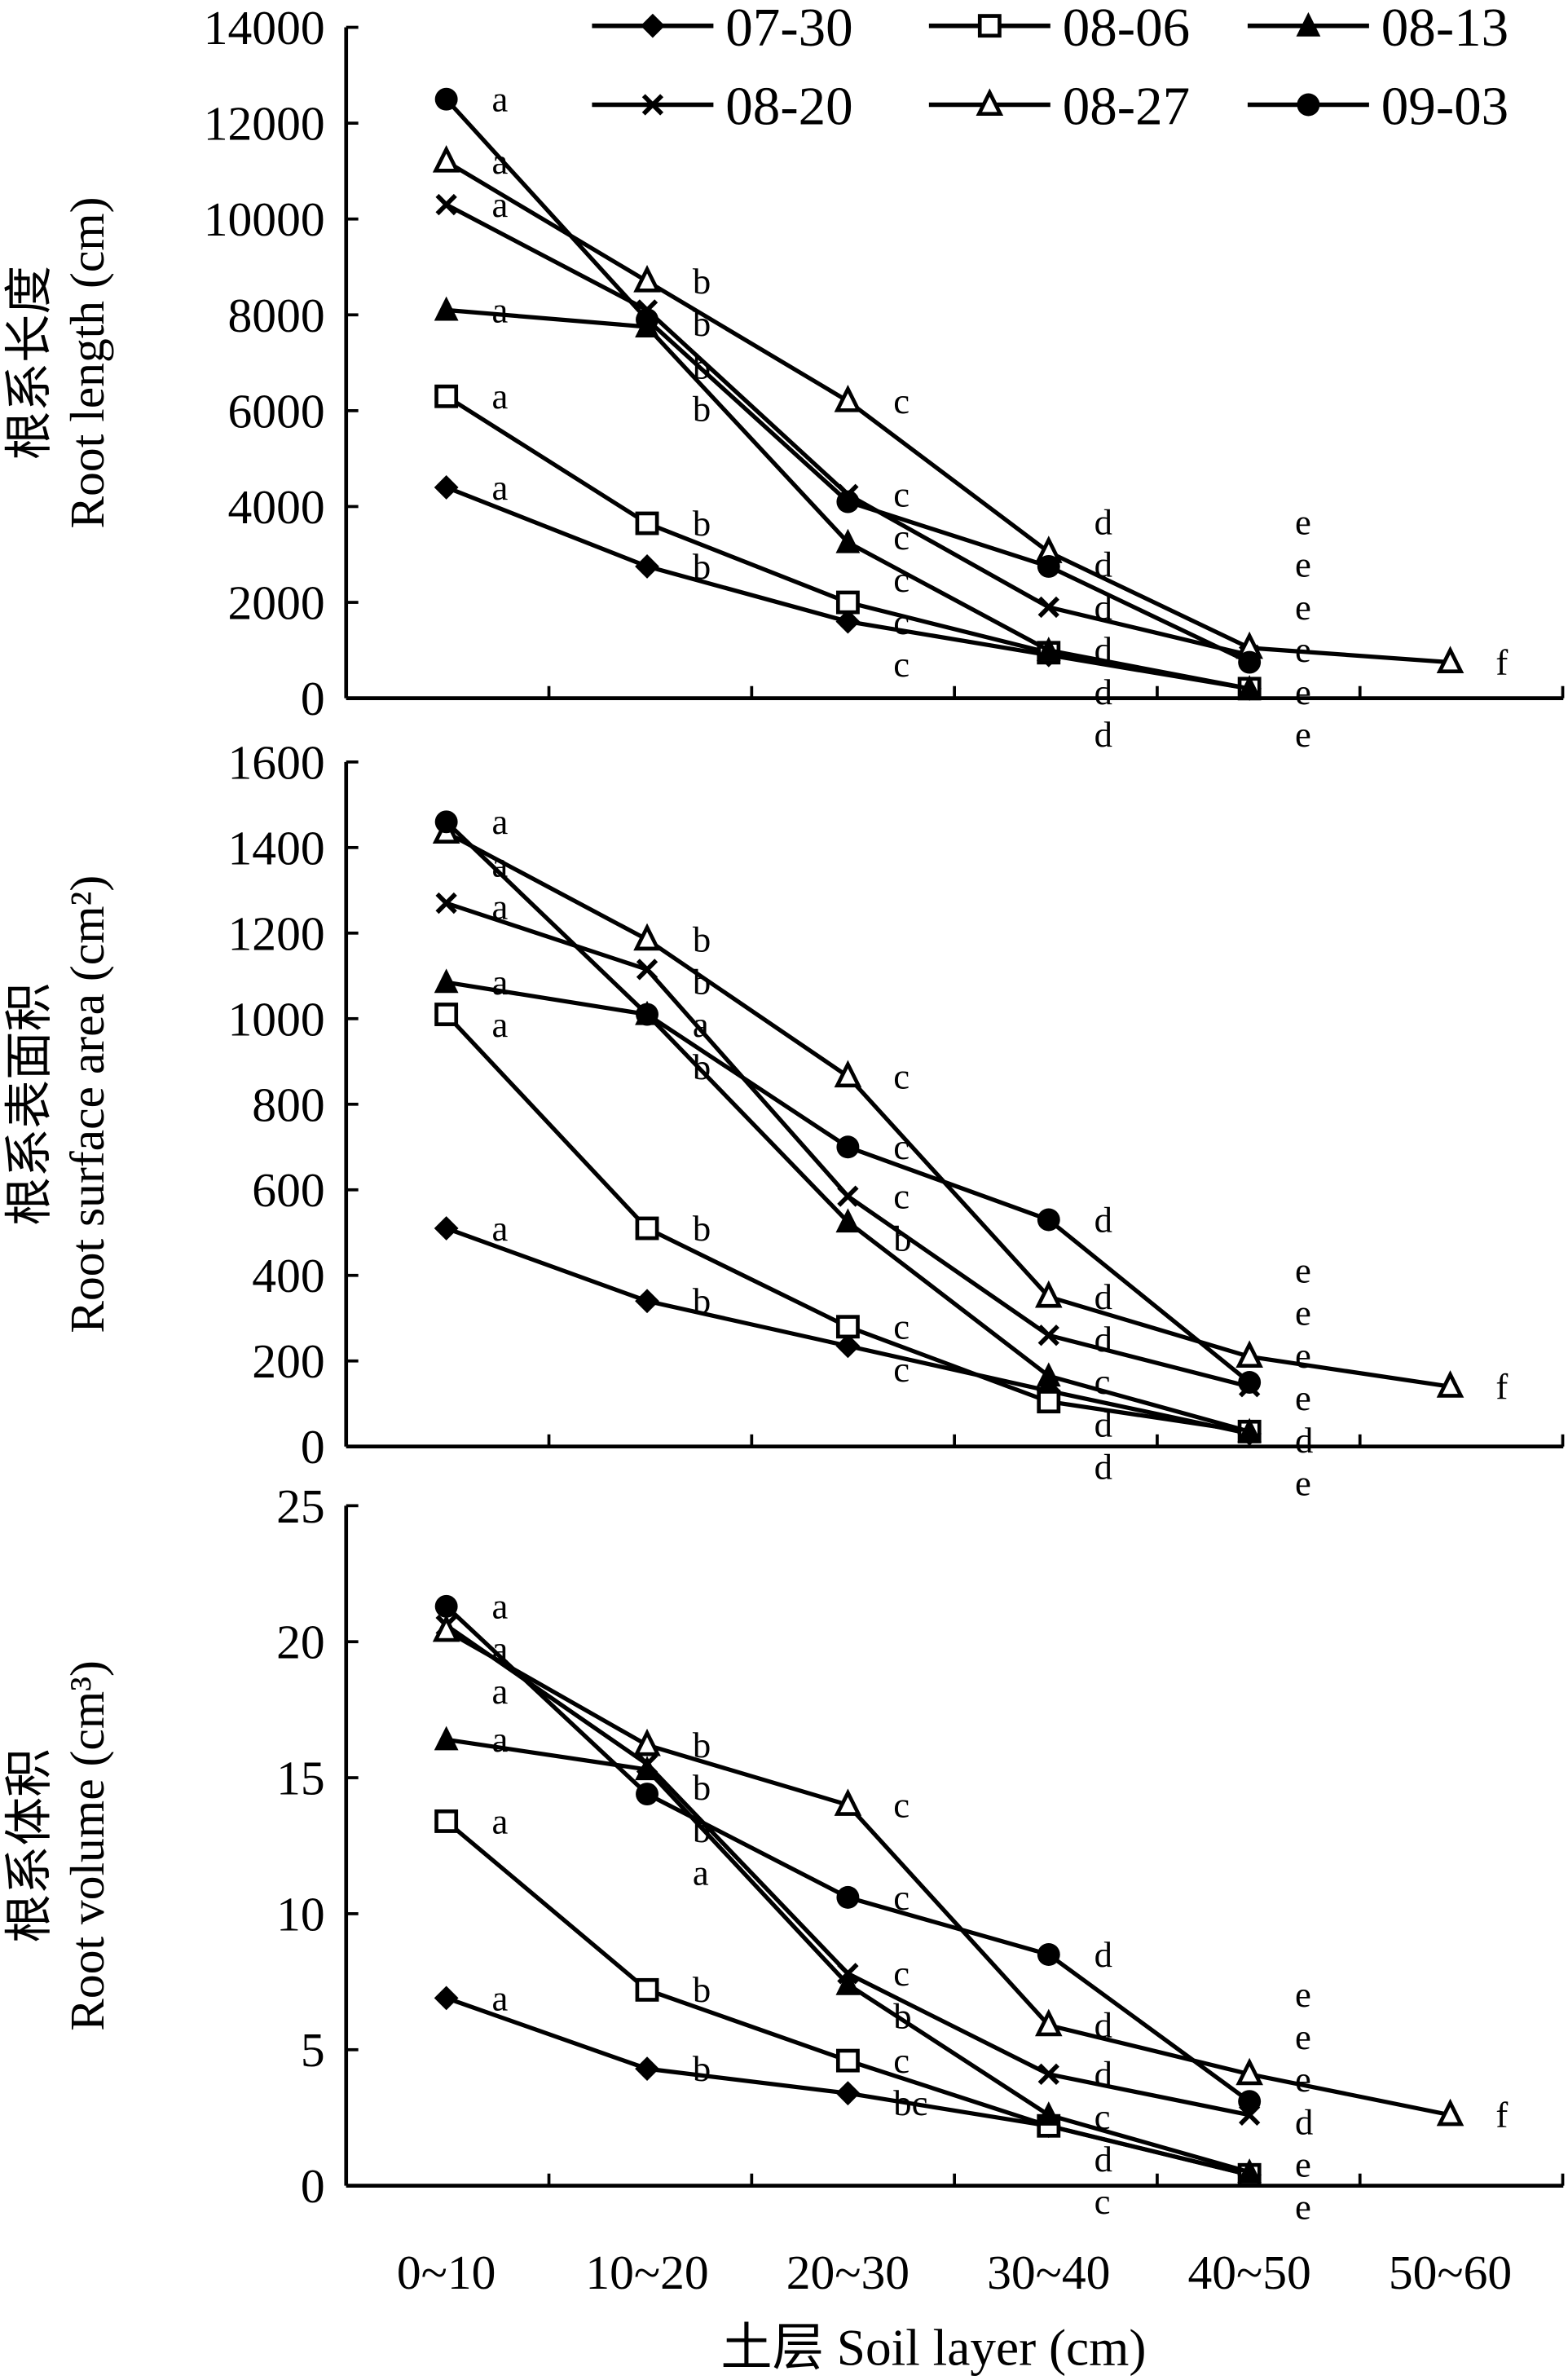  I want to click on legend-marker-filled-circle-icon, so click(1308, 105).